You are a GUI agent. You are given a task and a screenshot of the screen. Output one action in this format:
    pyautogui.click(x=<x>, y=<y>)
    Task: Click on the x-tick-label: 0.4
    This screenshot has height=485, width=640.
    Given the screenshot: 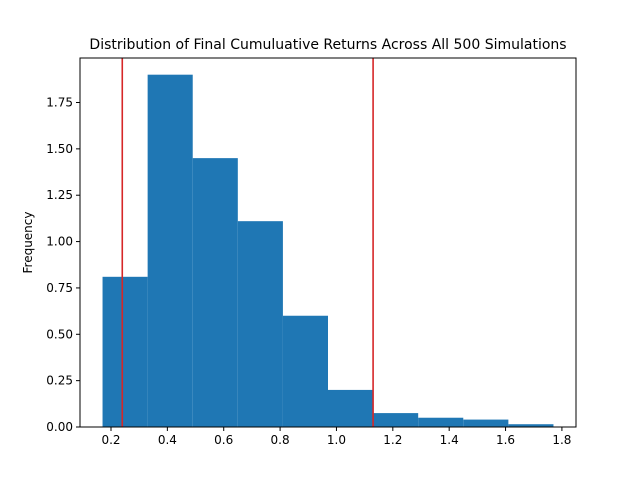 What is the action you would take?
    pyautogui.click(x=167, y=440)
    